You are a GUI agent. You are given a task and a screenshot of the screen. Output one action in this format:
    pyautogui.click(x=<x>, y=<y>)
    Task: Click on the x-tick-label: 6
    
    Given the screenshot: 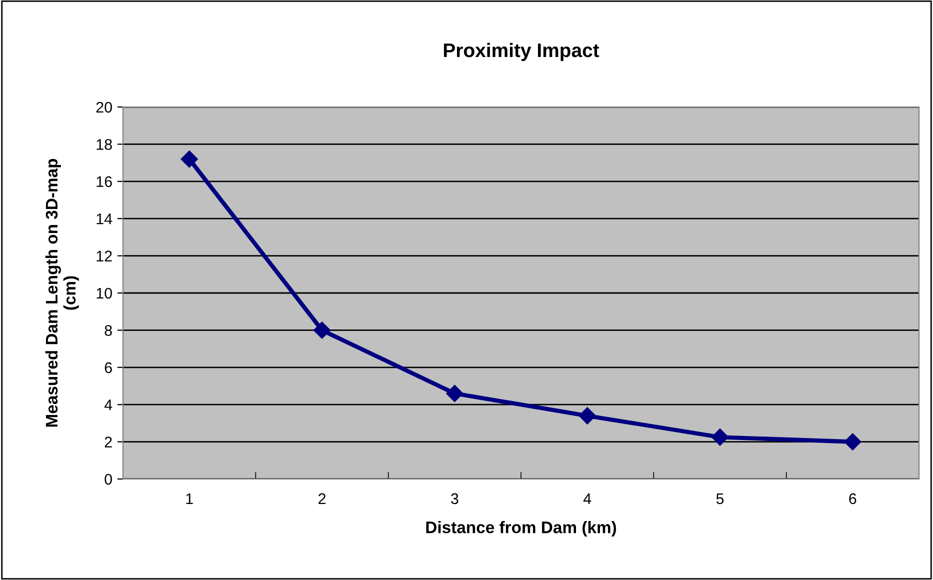 What is the action you would take?
    pyautogui.click(x=852, y=498)
    